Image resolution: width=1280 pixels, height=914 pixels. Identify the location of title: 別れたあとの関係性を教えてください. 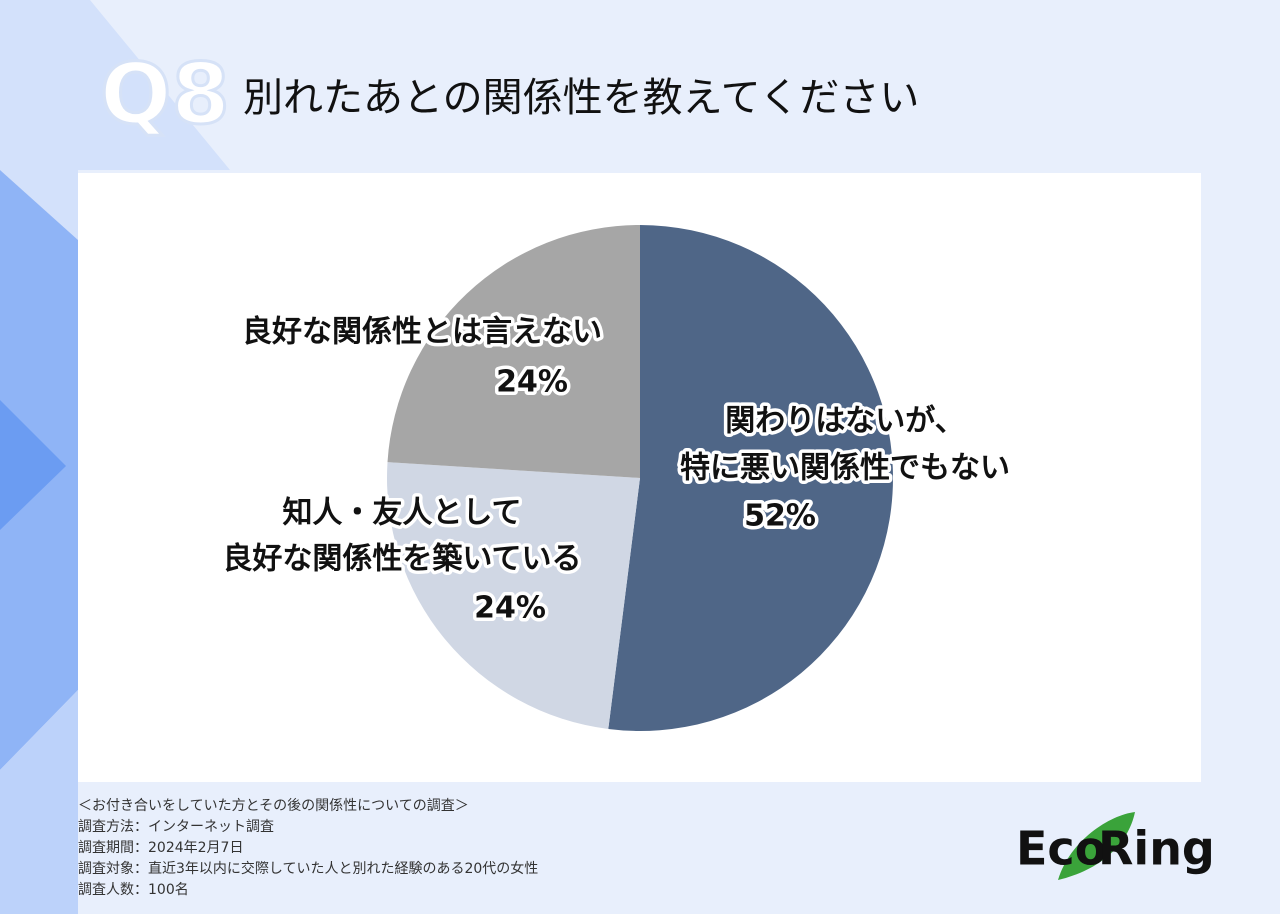
(581, 98).